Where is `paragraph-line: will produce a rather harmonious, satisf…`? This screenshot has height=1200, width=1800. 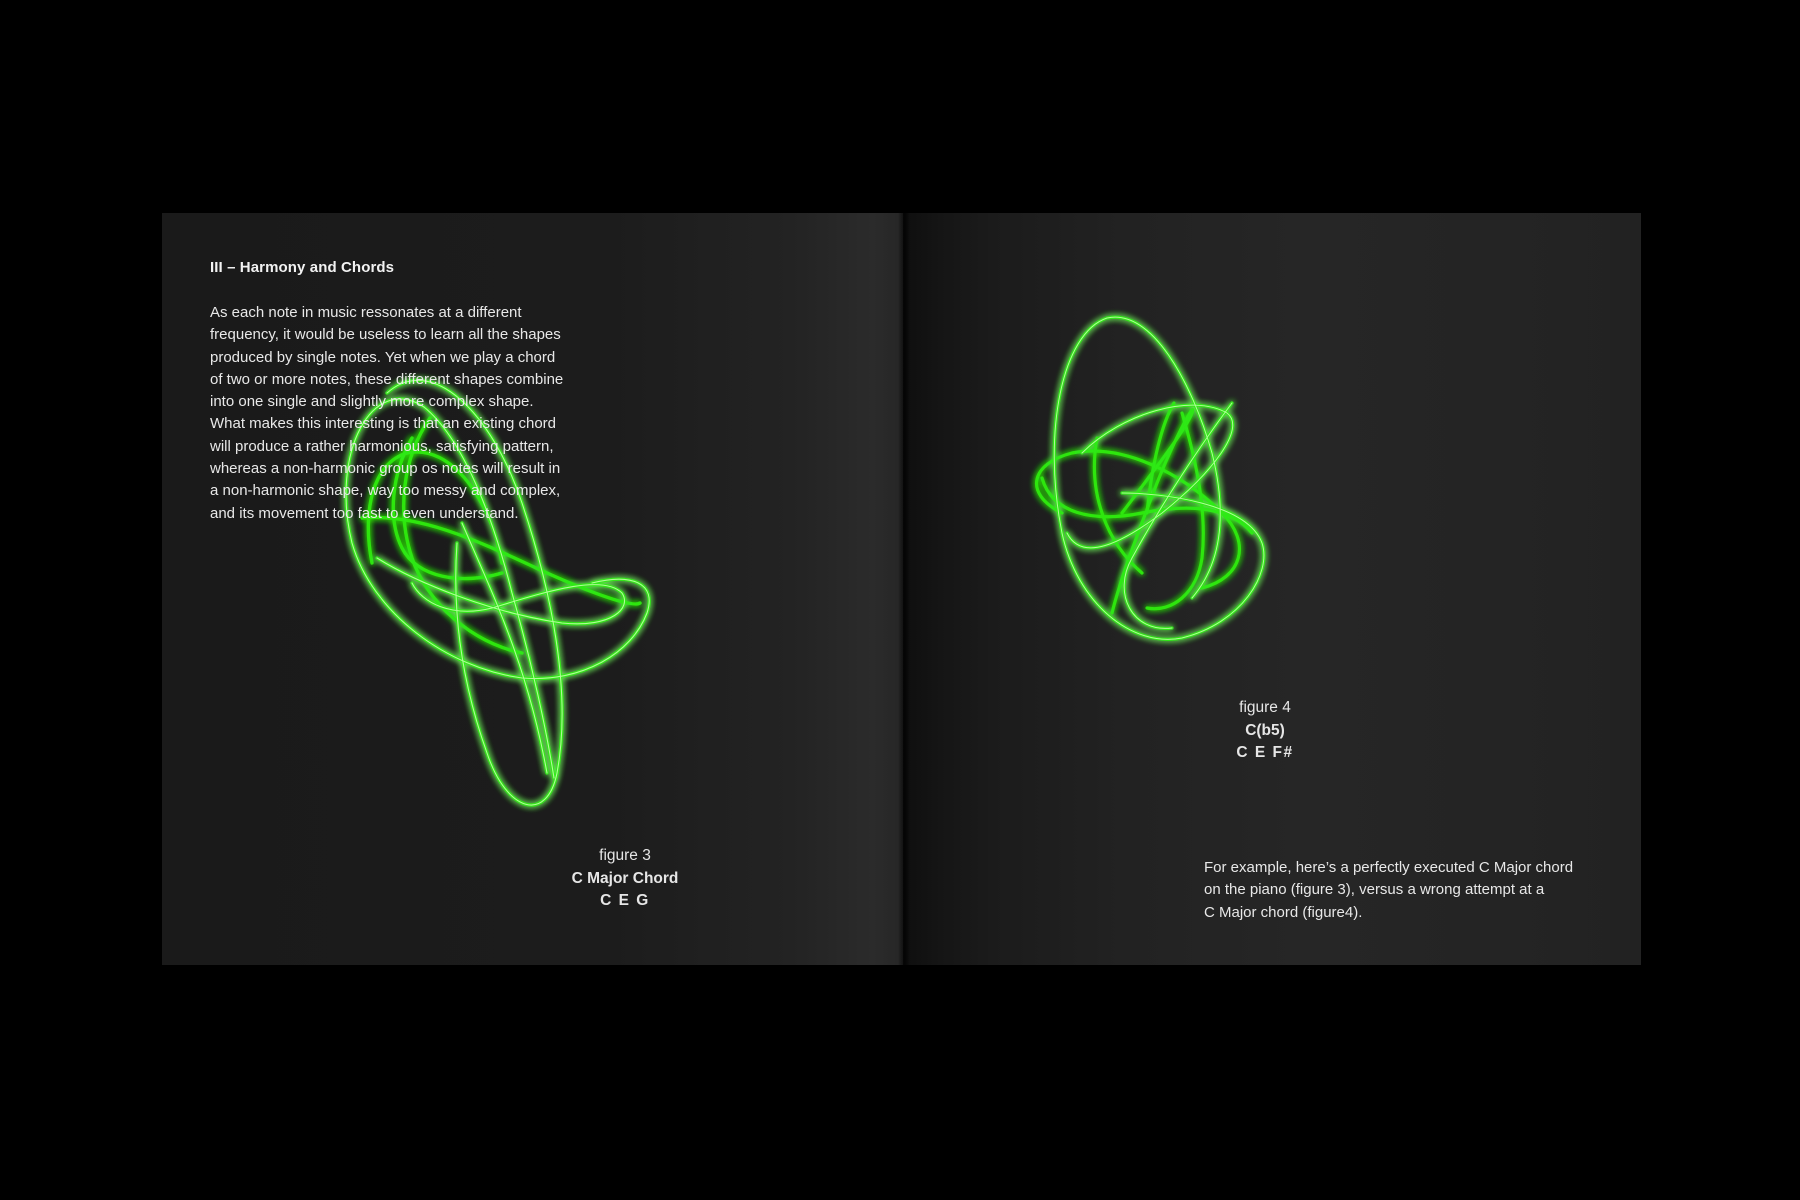 paragraph-line: will produce a rather harmonious, satisf… is located at coordinates (382, 446).